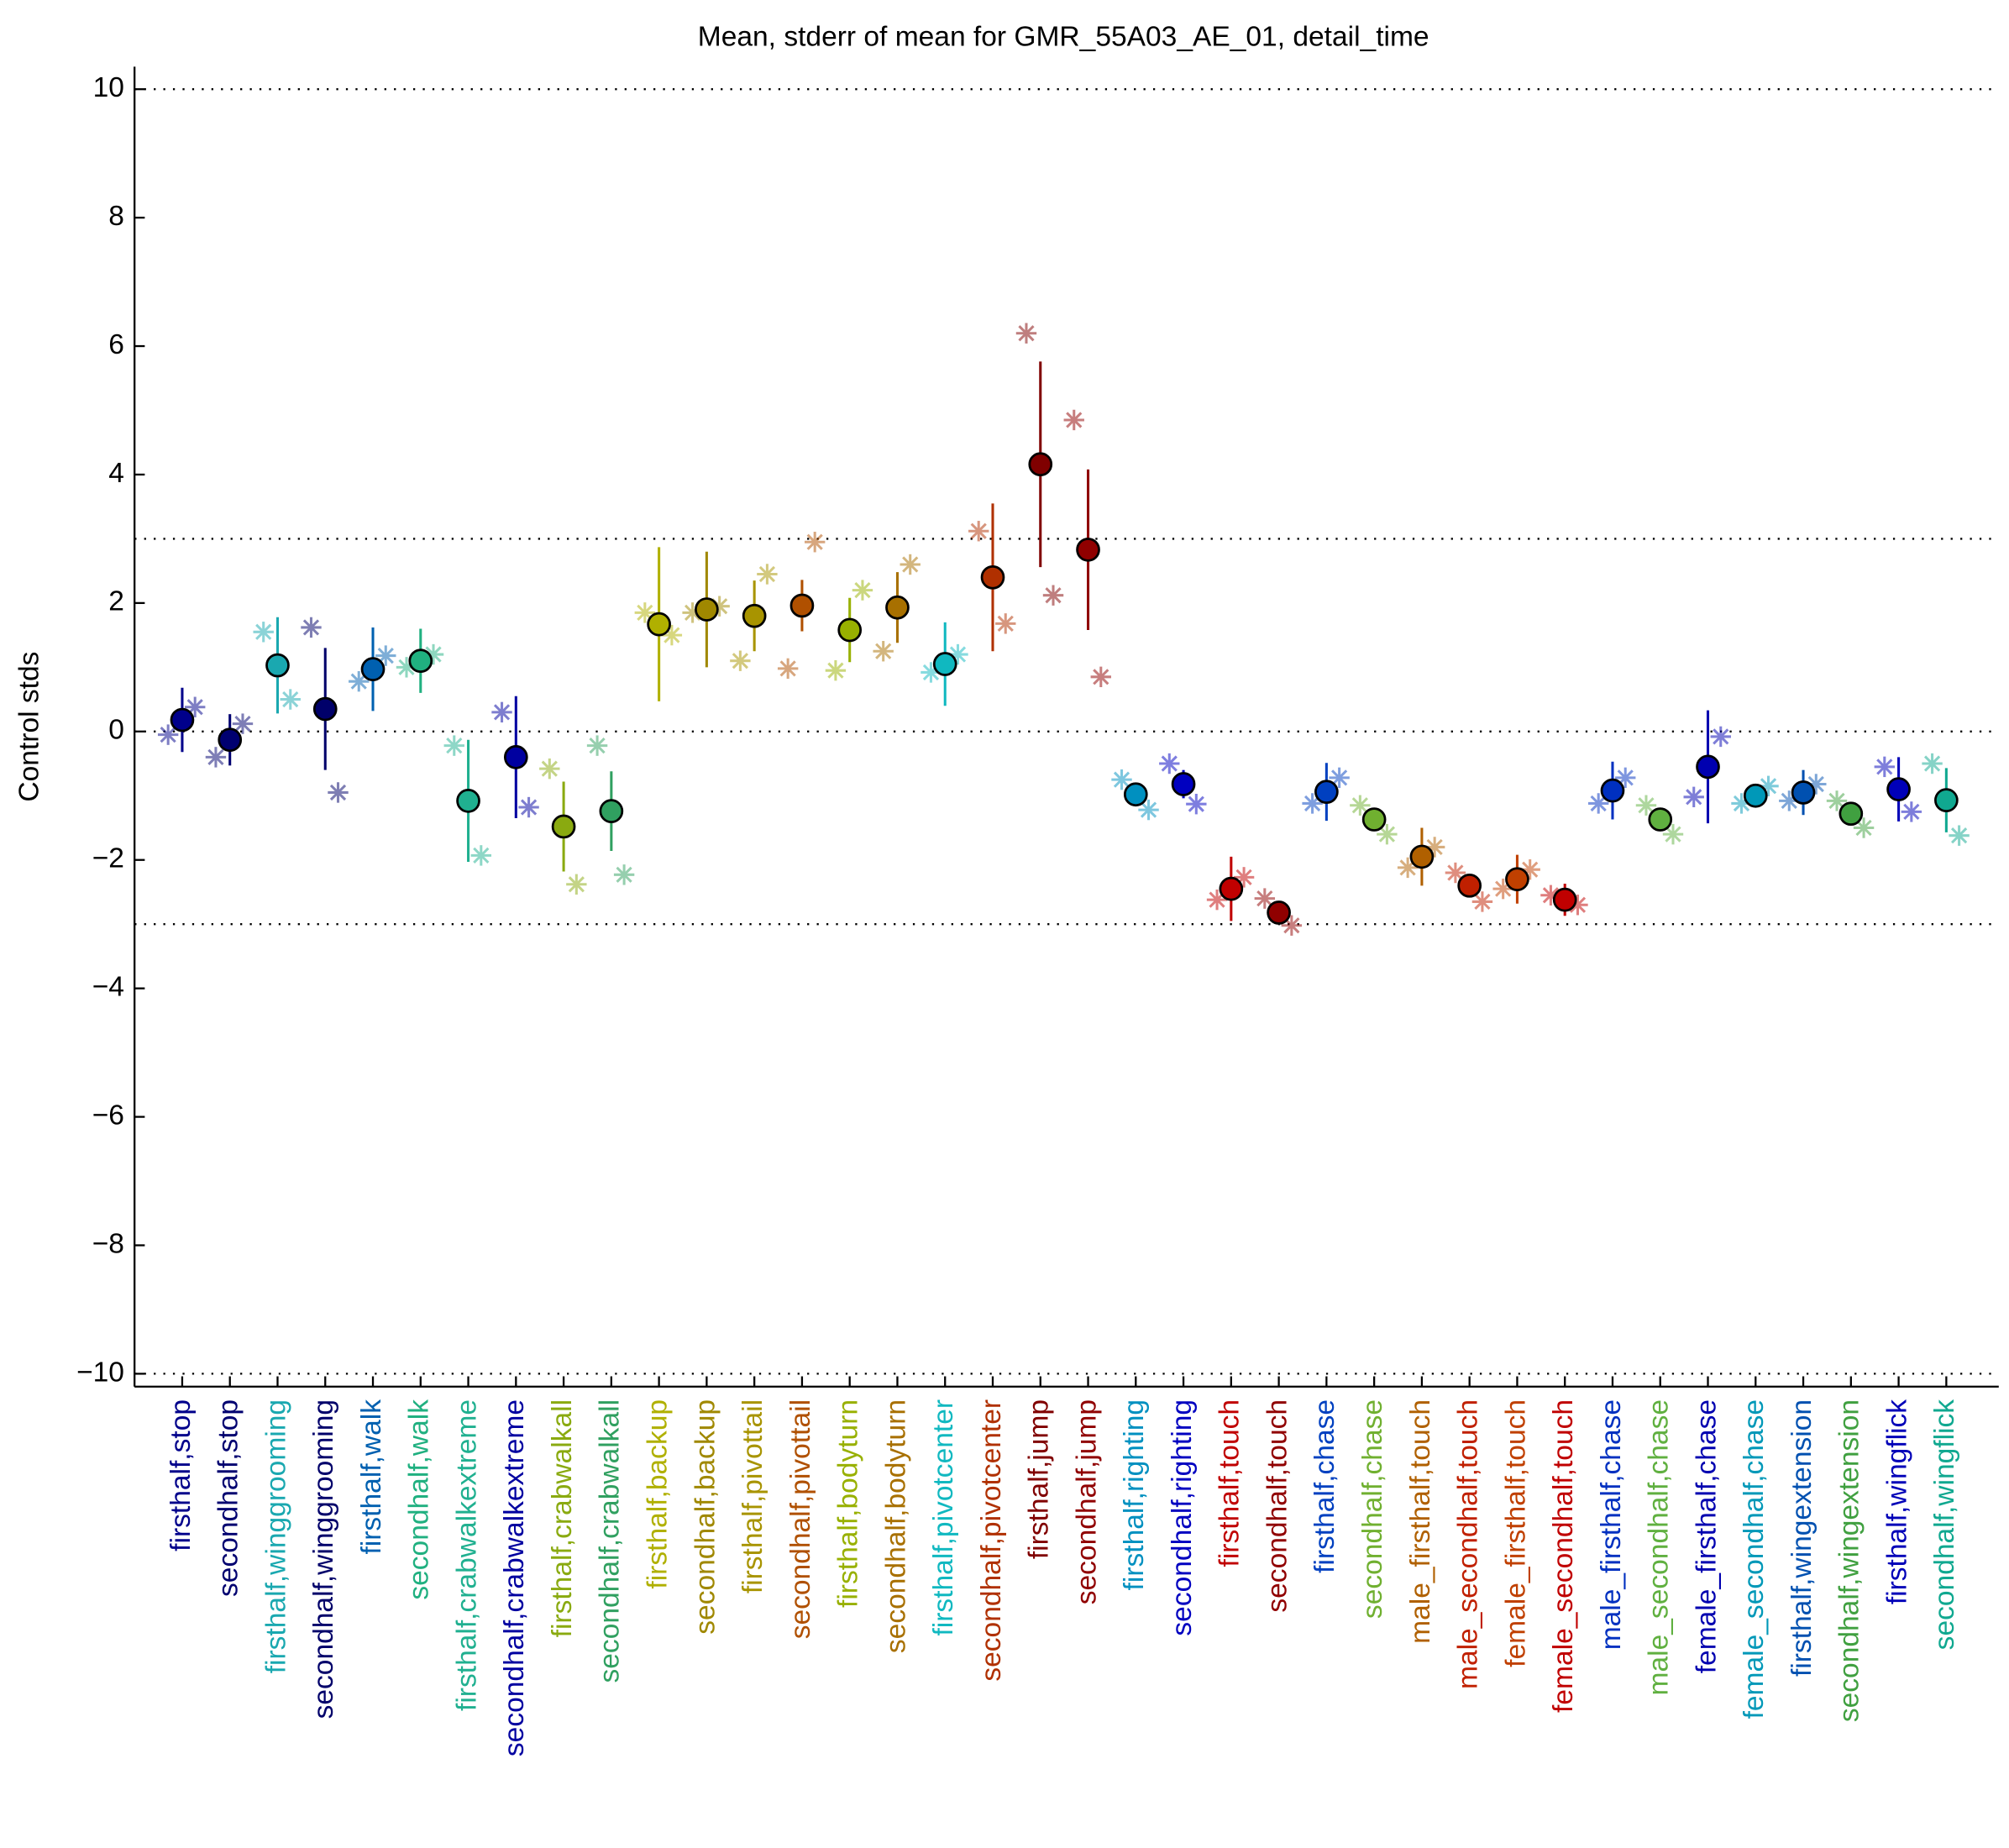  Describe the element at coordinates (116, 601) in the screenshot. I see `y-tick-label: 2` at that location.